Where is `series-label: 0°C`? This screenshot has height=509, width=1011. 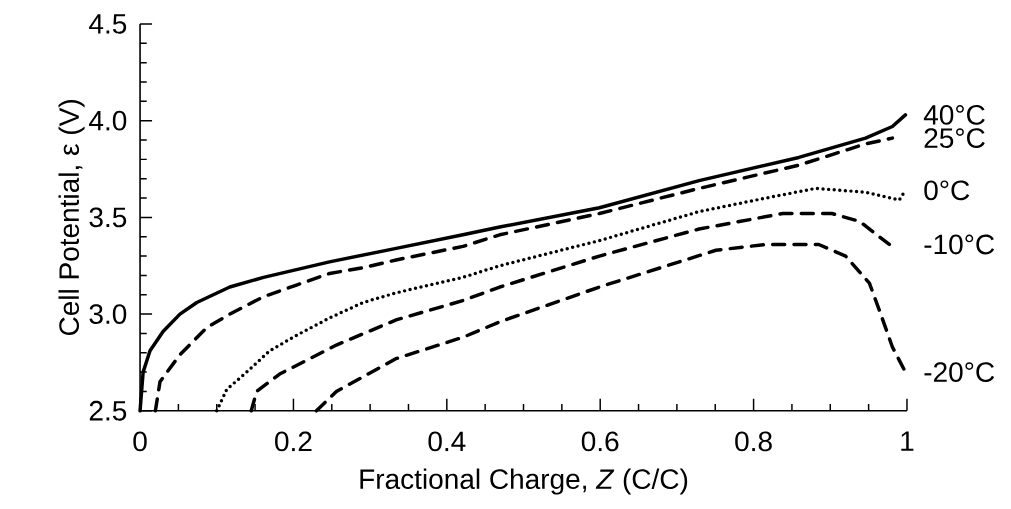
series-label: 0°C is located at coordinates (947, 190).